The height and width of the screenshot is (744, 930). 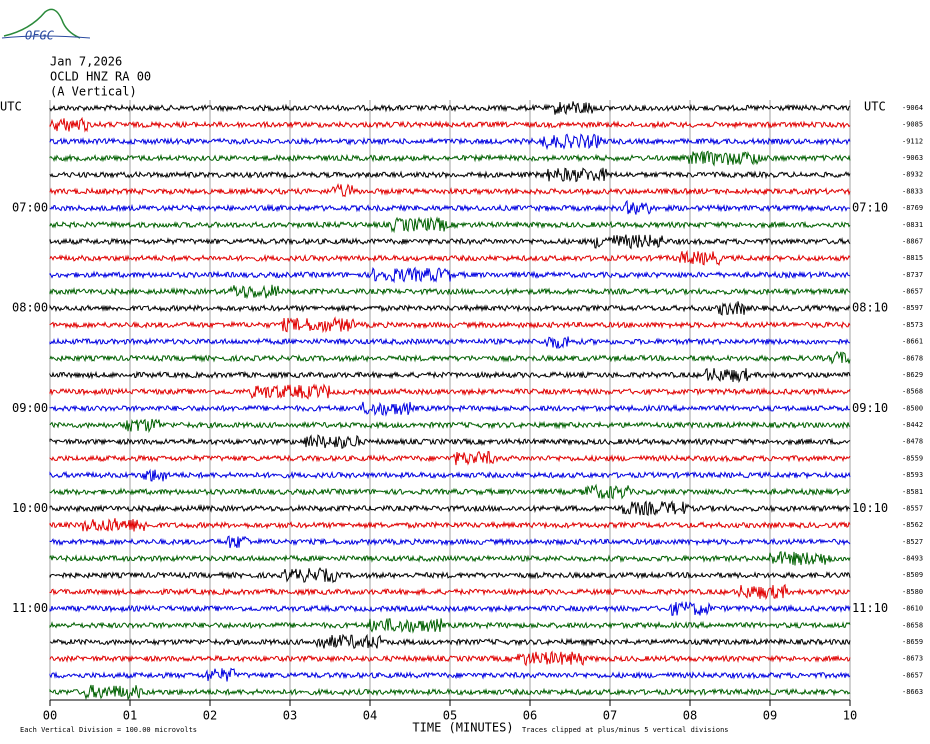 I want to click on row-mean: -9063, so click(x=912, y=158).